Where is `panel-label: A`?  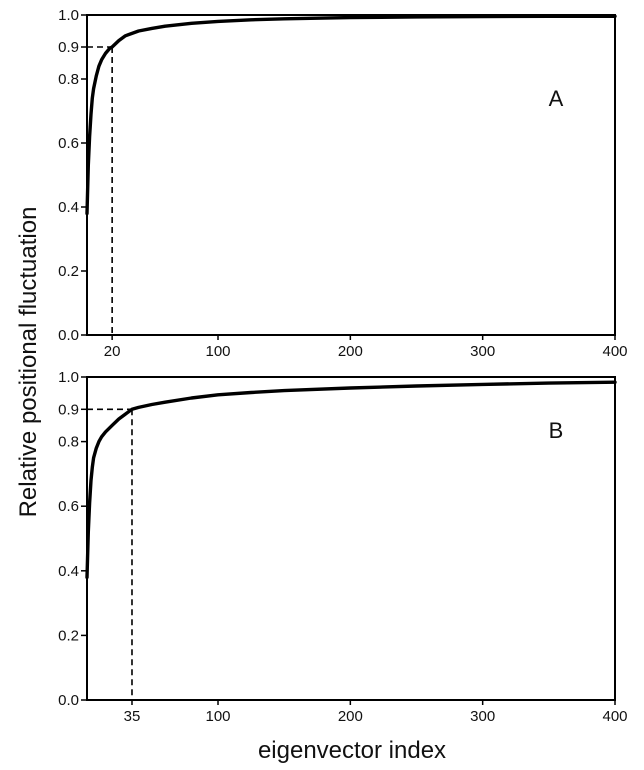 panel-label: A is located at coordinates (556, 98).